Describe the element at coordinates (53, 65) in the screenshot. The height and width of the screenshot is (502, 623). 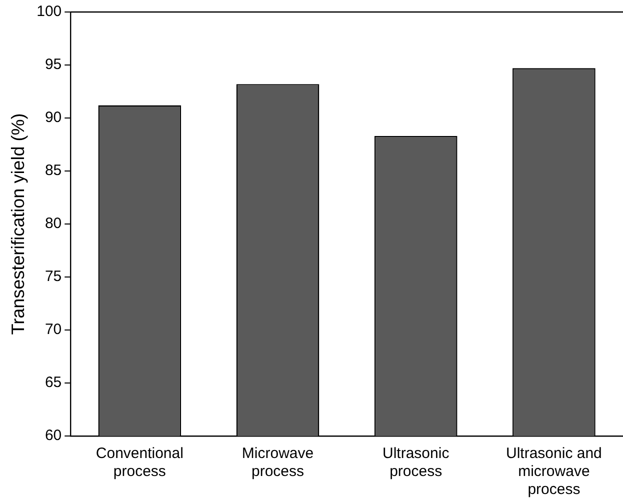
I see `y-tick-label: 95` at that location.